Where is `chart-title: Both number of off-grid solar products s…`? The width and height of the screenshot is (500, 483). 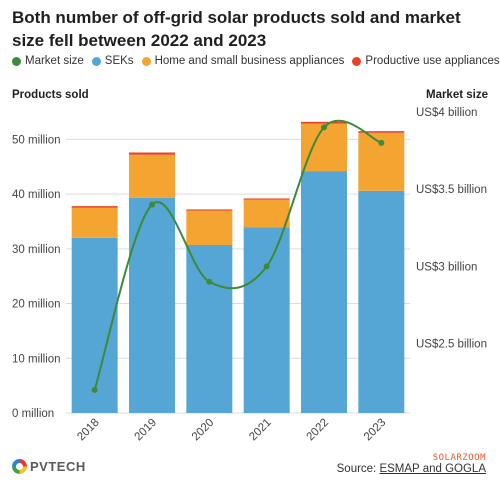
chart-title: Both number of off-grid solar products s… is located at coordinates (236, 29).